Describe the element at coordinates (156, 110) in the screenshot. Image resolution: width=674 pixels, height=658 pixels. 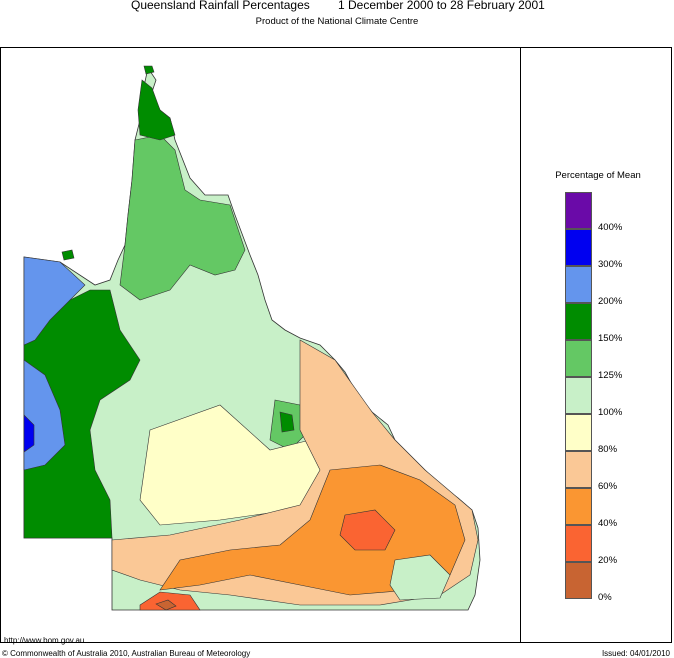
I see `rain-zone-150-cape` at that location.